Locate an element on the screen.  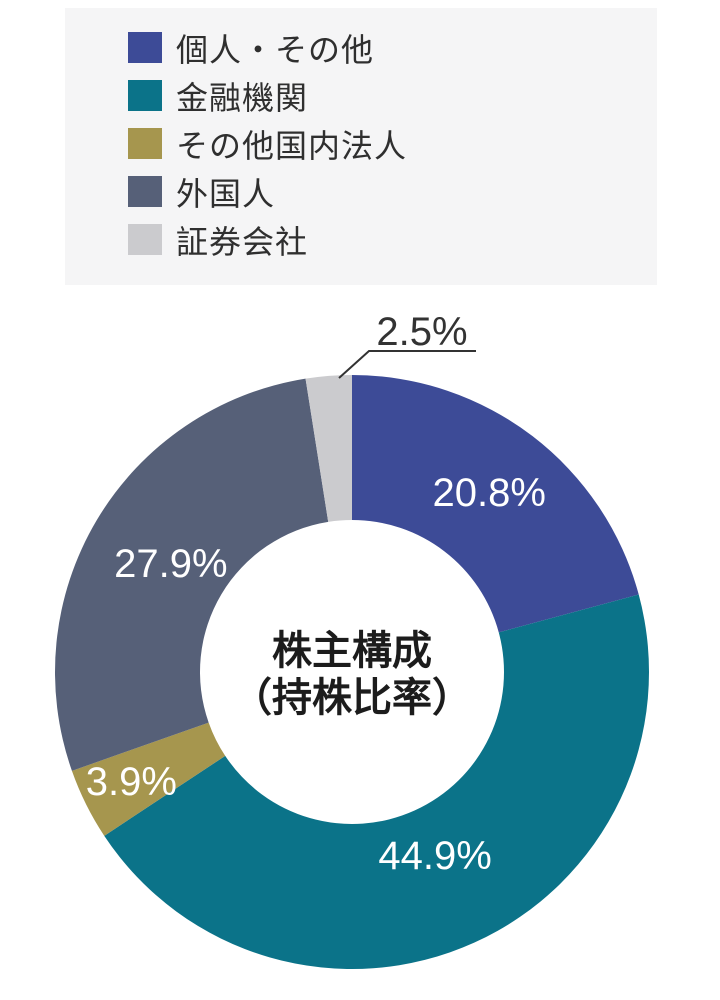
slice-value-label-1: 44.9% is located at coordinates (434, 856).